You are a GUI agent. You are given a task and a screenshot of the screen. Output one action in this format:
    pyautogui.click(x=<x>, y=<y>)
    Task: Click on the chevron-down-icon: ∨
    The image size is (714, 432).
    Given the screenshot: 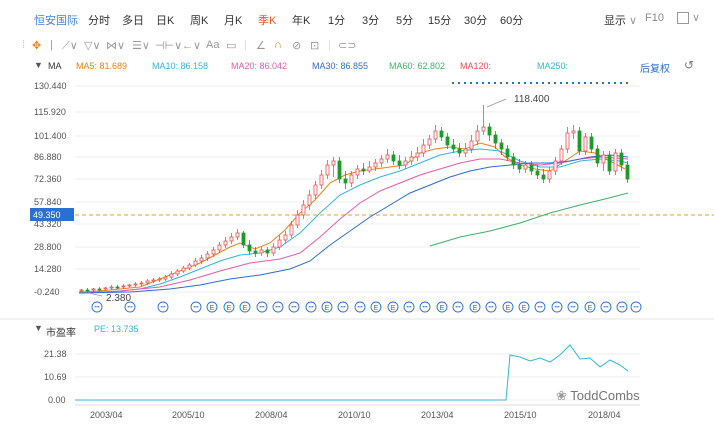 What is the action you would take?
    pyautogui.click(x=695, y=18)
    